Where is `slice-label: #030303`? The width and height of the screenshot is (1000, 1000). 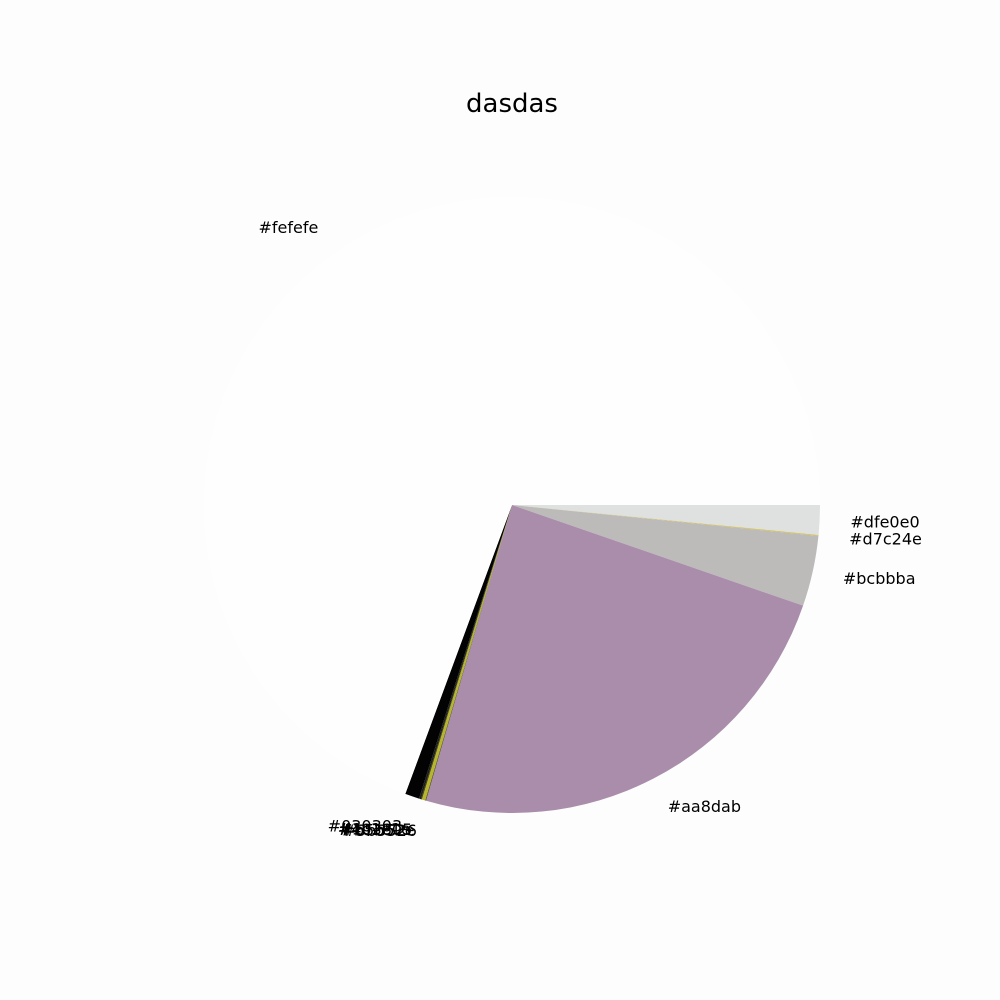
slice-label: #030303 is located at coordinates (365, 825).